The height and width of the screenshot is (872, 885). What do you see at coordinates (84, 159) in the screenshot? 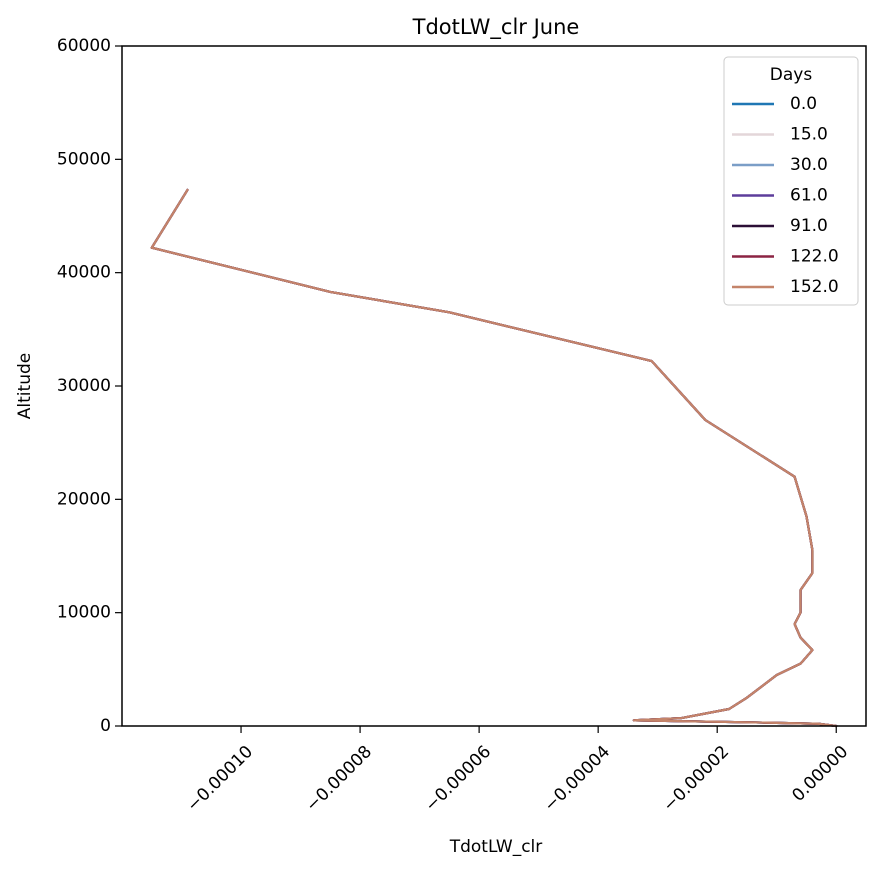
I see `y-tick-label: 50000` at bounding box center [84, 159].